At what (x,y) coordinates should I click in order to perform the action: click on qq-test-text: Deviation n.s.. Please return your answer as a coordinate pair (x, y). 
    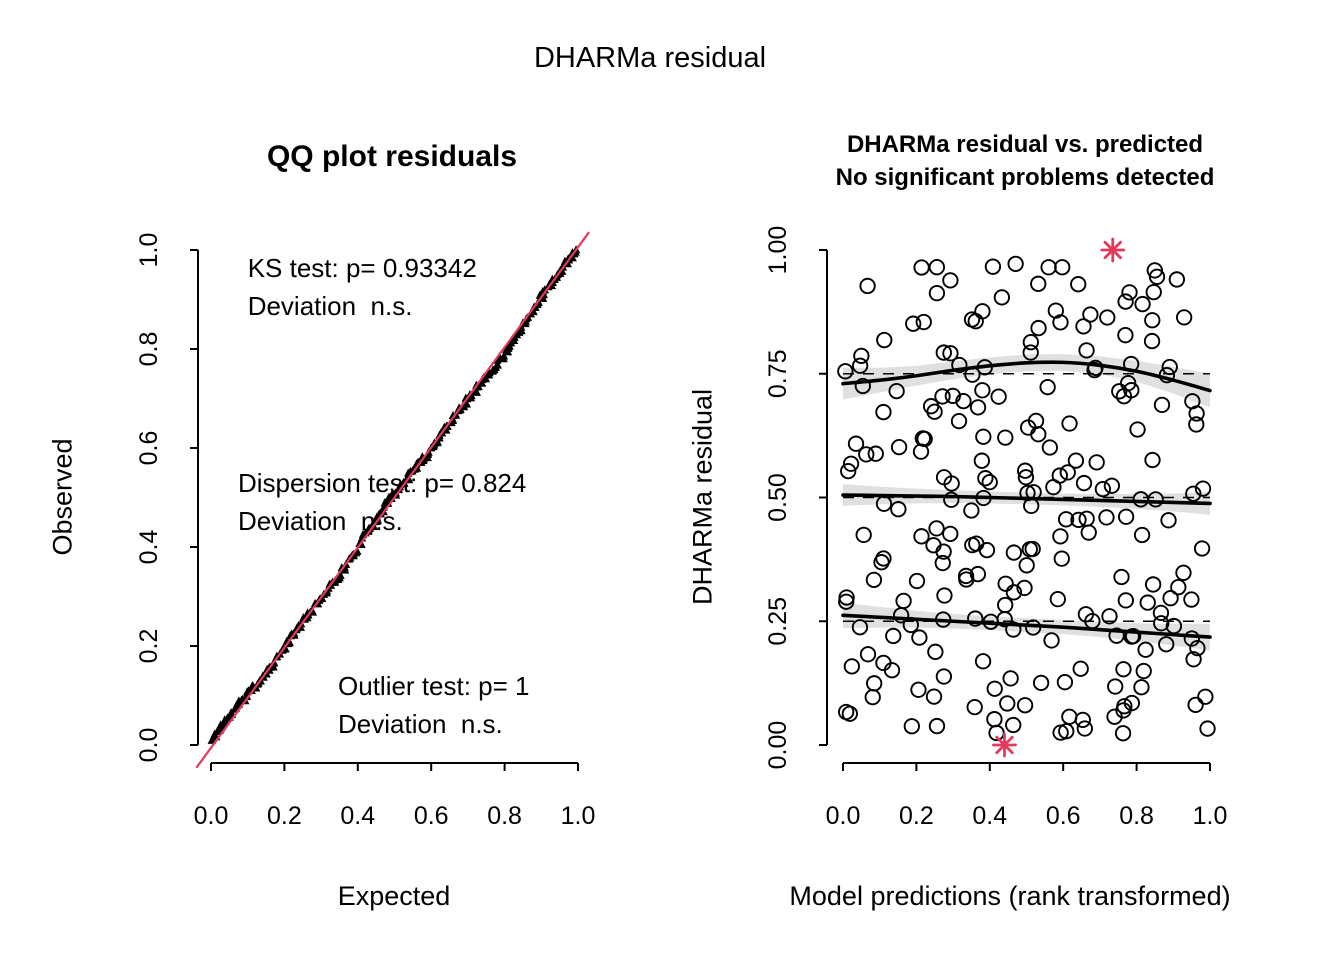
    Looking at the image, I should click on (330, 306).